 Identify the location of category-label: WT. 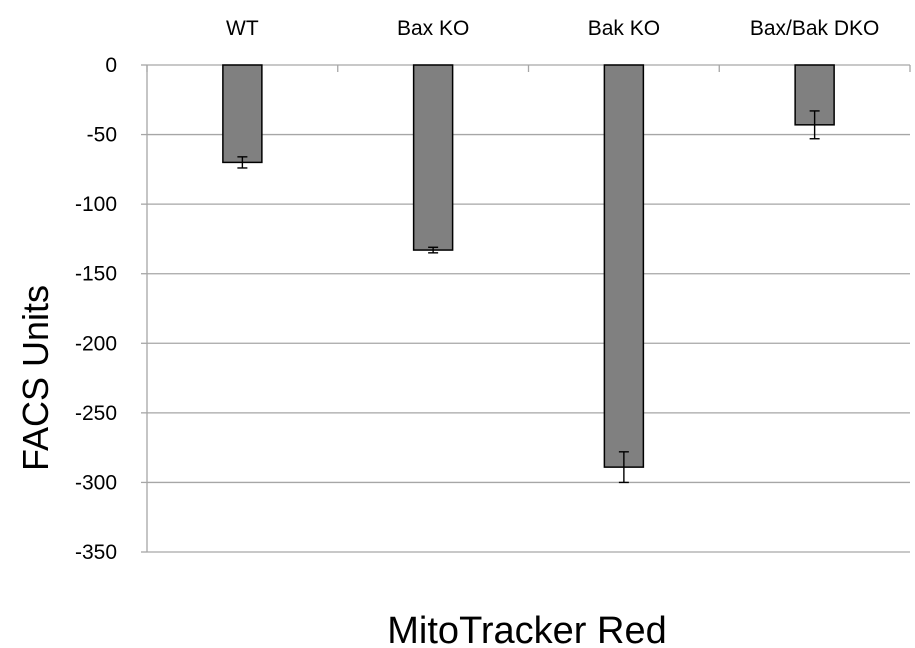
(242, 28).